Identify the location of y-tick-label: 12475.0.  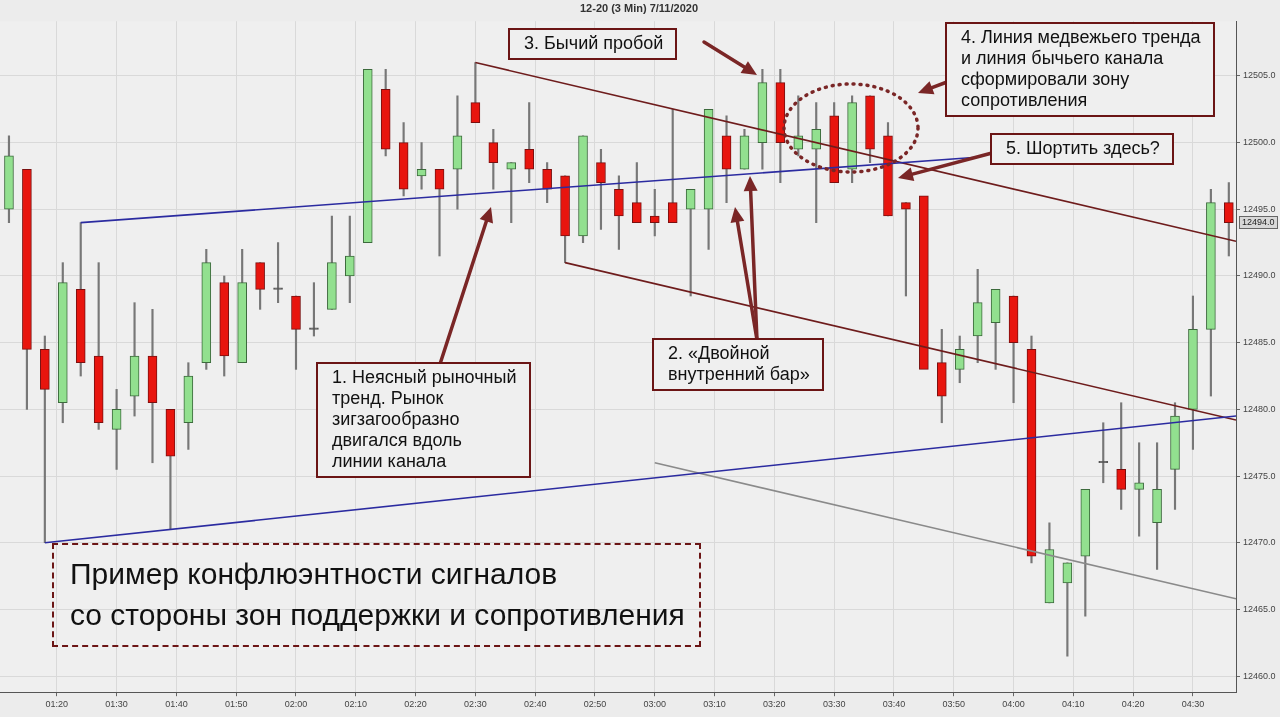
(1259, 475).